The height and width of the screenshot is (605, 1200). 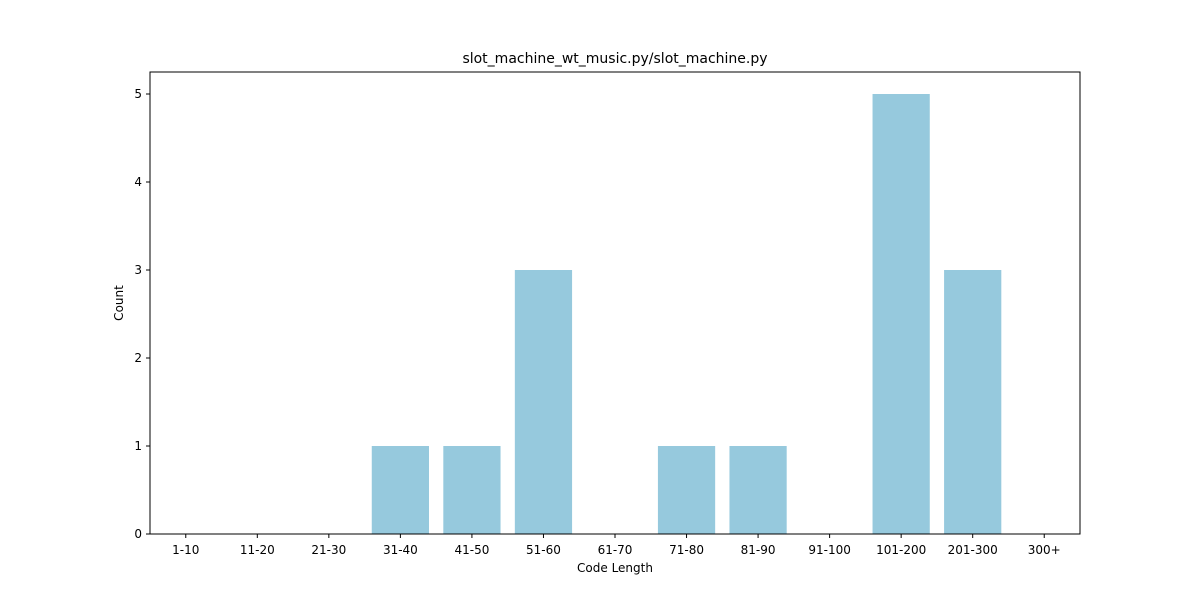 What do you see at coordinates (1044, 550) in the screenshot?
I see `x-tick-label: 300+` at bounding box center [1044, 550].